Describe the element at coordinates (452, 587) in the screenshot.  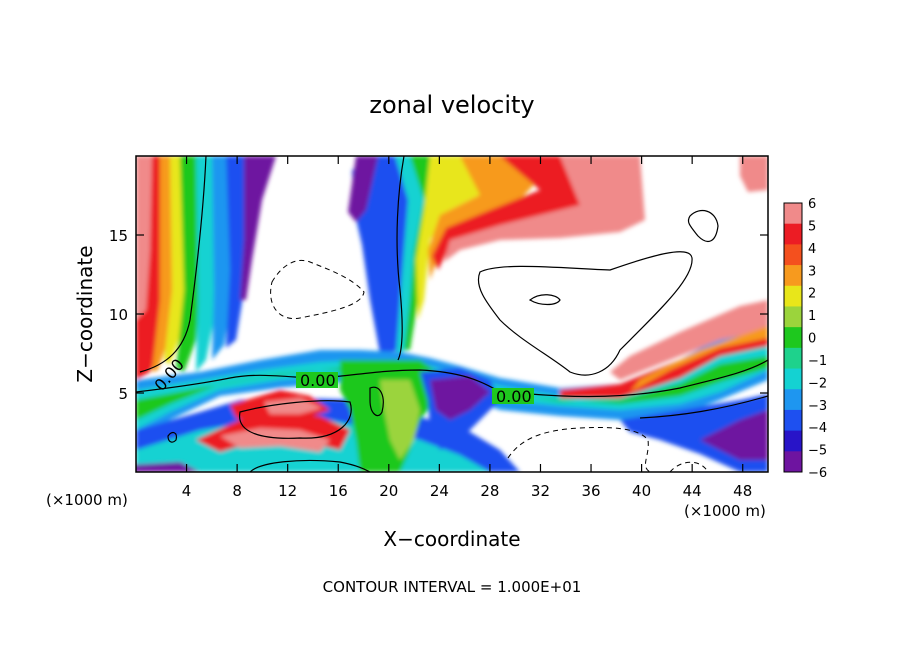
I see `contour-interval-note: CONTOUR INTERVAL = 1.000E+01` at that location.